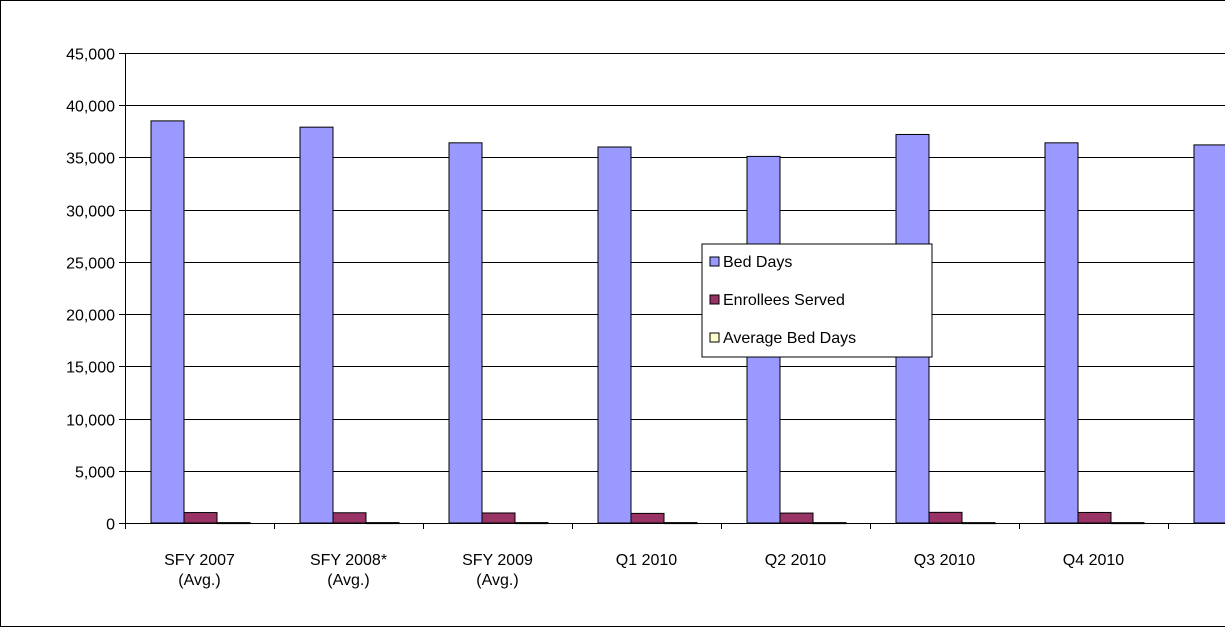  Describe the element at coordinates (90, 159) in the screenshot. I see `y-tick-label: 35,000` at that location.